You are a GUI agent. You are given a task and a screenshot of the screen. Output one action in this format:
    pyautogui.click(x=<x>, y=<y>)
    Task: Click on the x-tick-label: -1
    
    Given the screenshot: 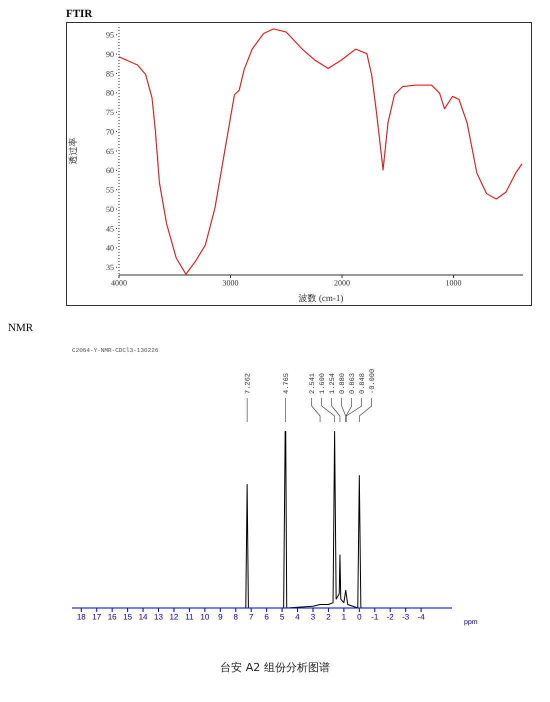 What is the action you would take?
    pyautogui.click(x=375, y=617)
    